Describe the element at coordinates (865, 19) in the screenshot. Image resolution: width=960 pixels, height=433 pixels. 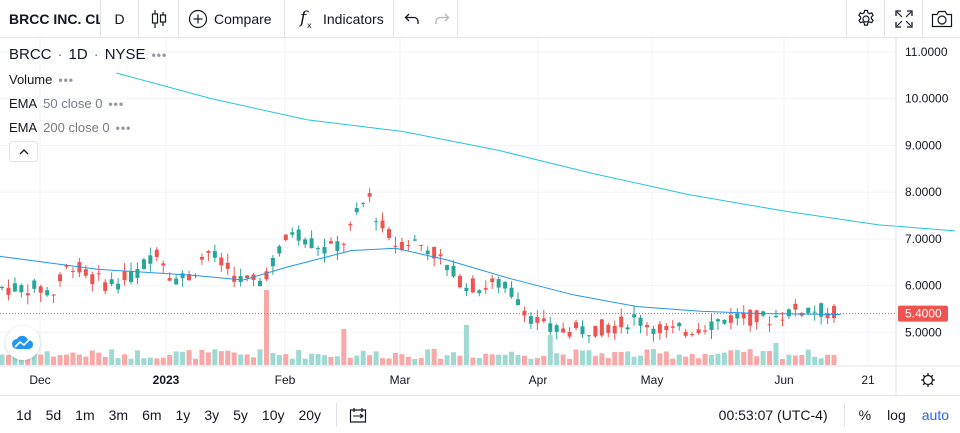
I see `settings-button` at that location.